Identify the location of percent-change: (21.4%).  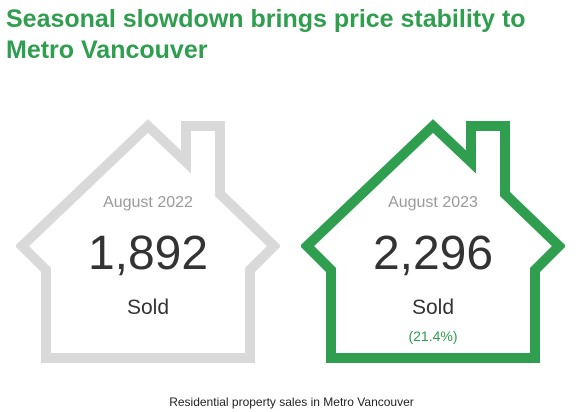
(433, 336).